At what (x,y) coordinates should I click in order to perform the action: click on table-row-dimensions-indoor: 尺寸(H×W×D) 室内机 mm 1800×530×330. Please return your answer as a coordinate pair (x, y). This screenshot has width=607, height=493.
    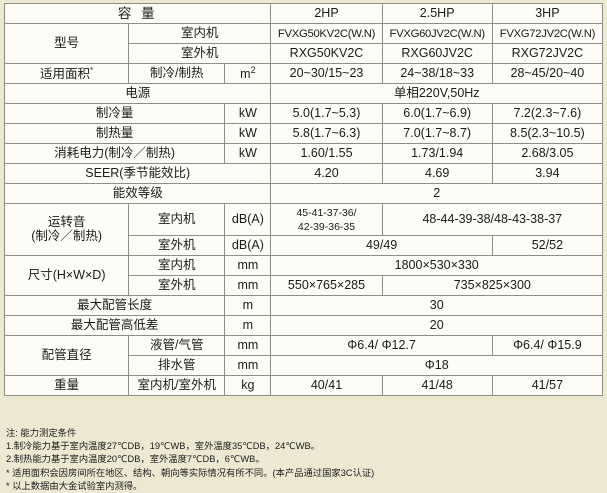
    Looking at the image, I should click on (303, 275).